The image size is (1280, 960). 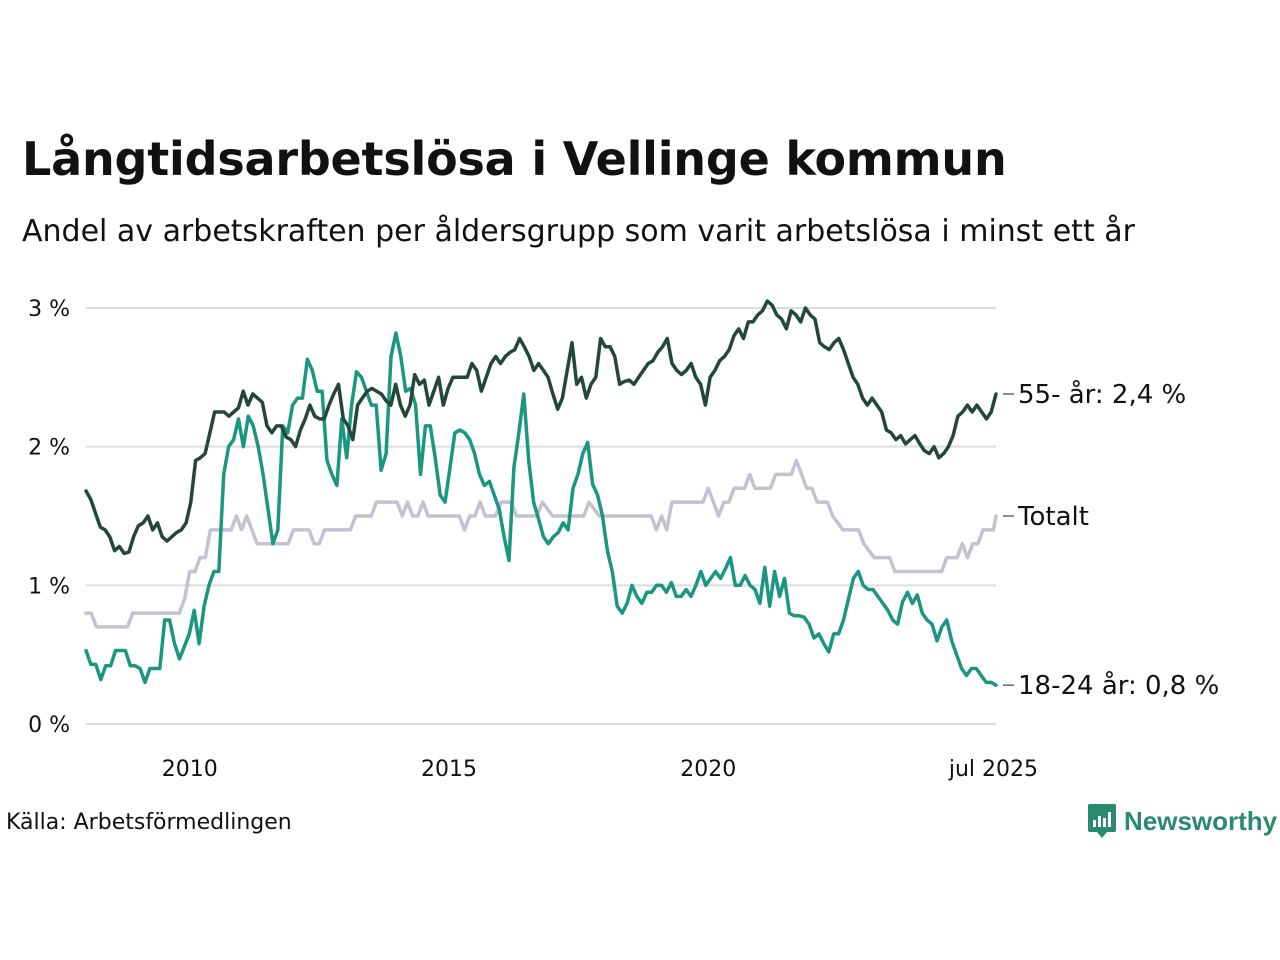 What do you see at coordinates (190, 769) in the screenshot?
I see `x-tick-label: 2010` at bounding box center [190, 769].